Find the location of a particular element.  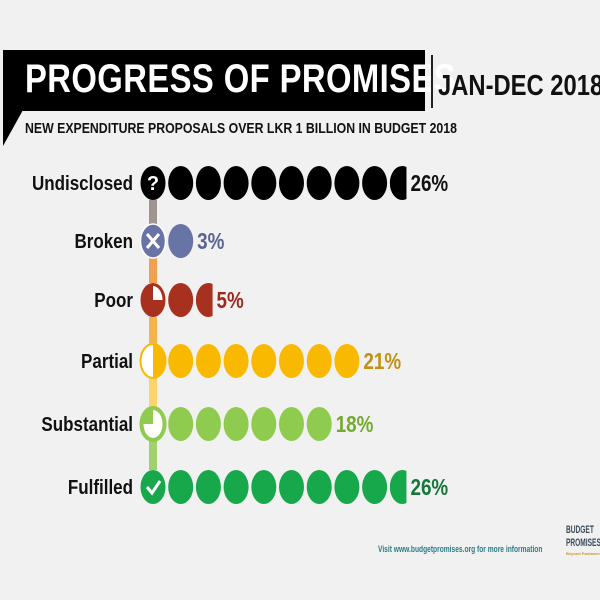

category-label: Poor is located at coordinates (113, 300).